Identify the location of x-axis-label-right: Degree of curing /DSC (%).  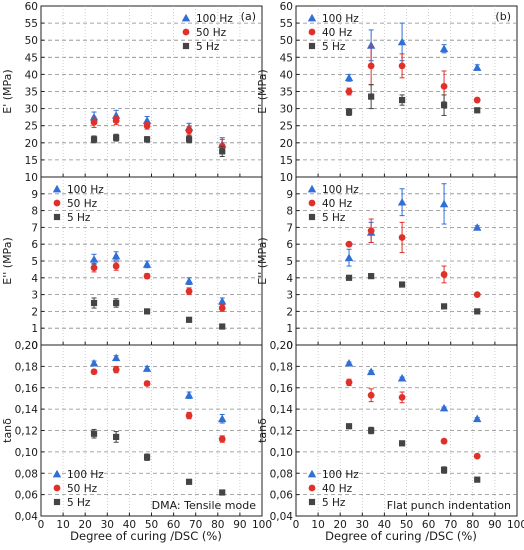
(401, 536).